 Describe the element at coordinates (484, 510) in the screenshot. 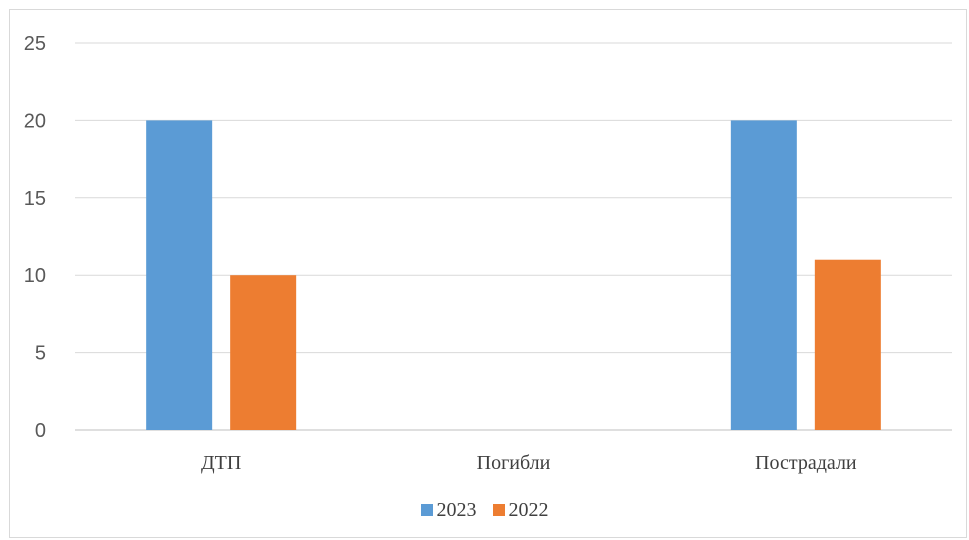

I see `legend: 2023 2022` at that location.